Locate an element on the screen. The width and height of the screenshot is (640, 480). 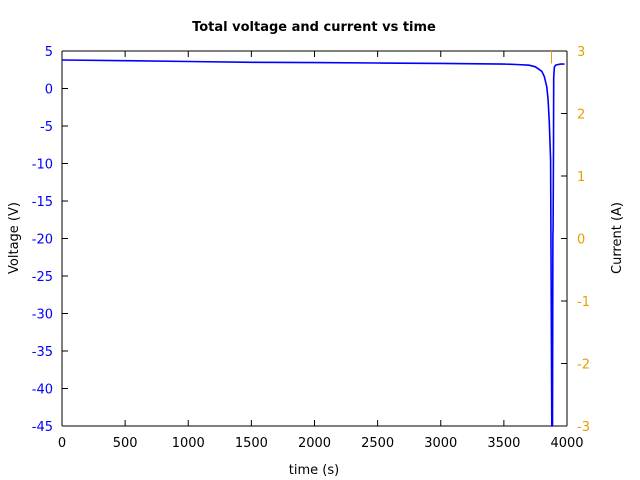
y-tick-label: -10 is located at coordinates (42, 165).